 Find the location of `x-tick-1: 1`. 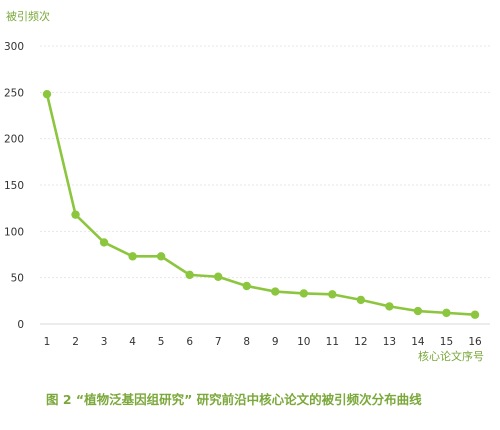

x-tick-1: 1 is located at coordinates (47, 342).